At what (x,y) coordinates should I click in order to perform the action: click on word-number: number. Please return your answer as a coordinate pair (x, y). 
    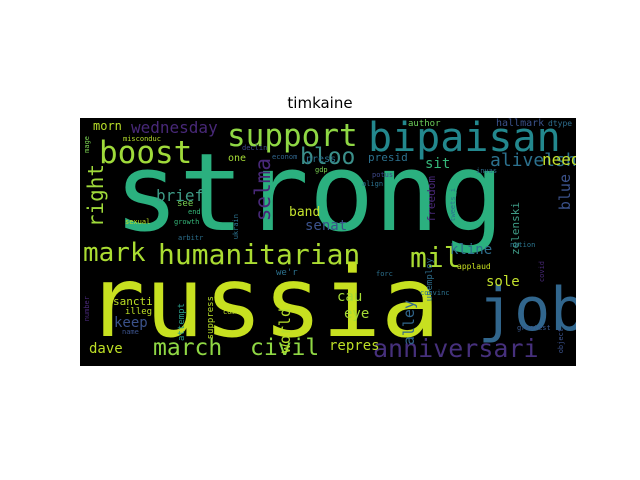
    Looking at the image, I should click on (87, 309).